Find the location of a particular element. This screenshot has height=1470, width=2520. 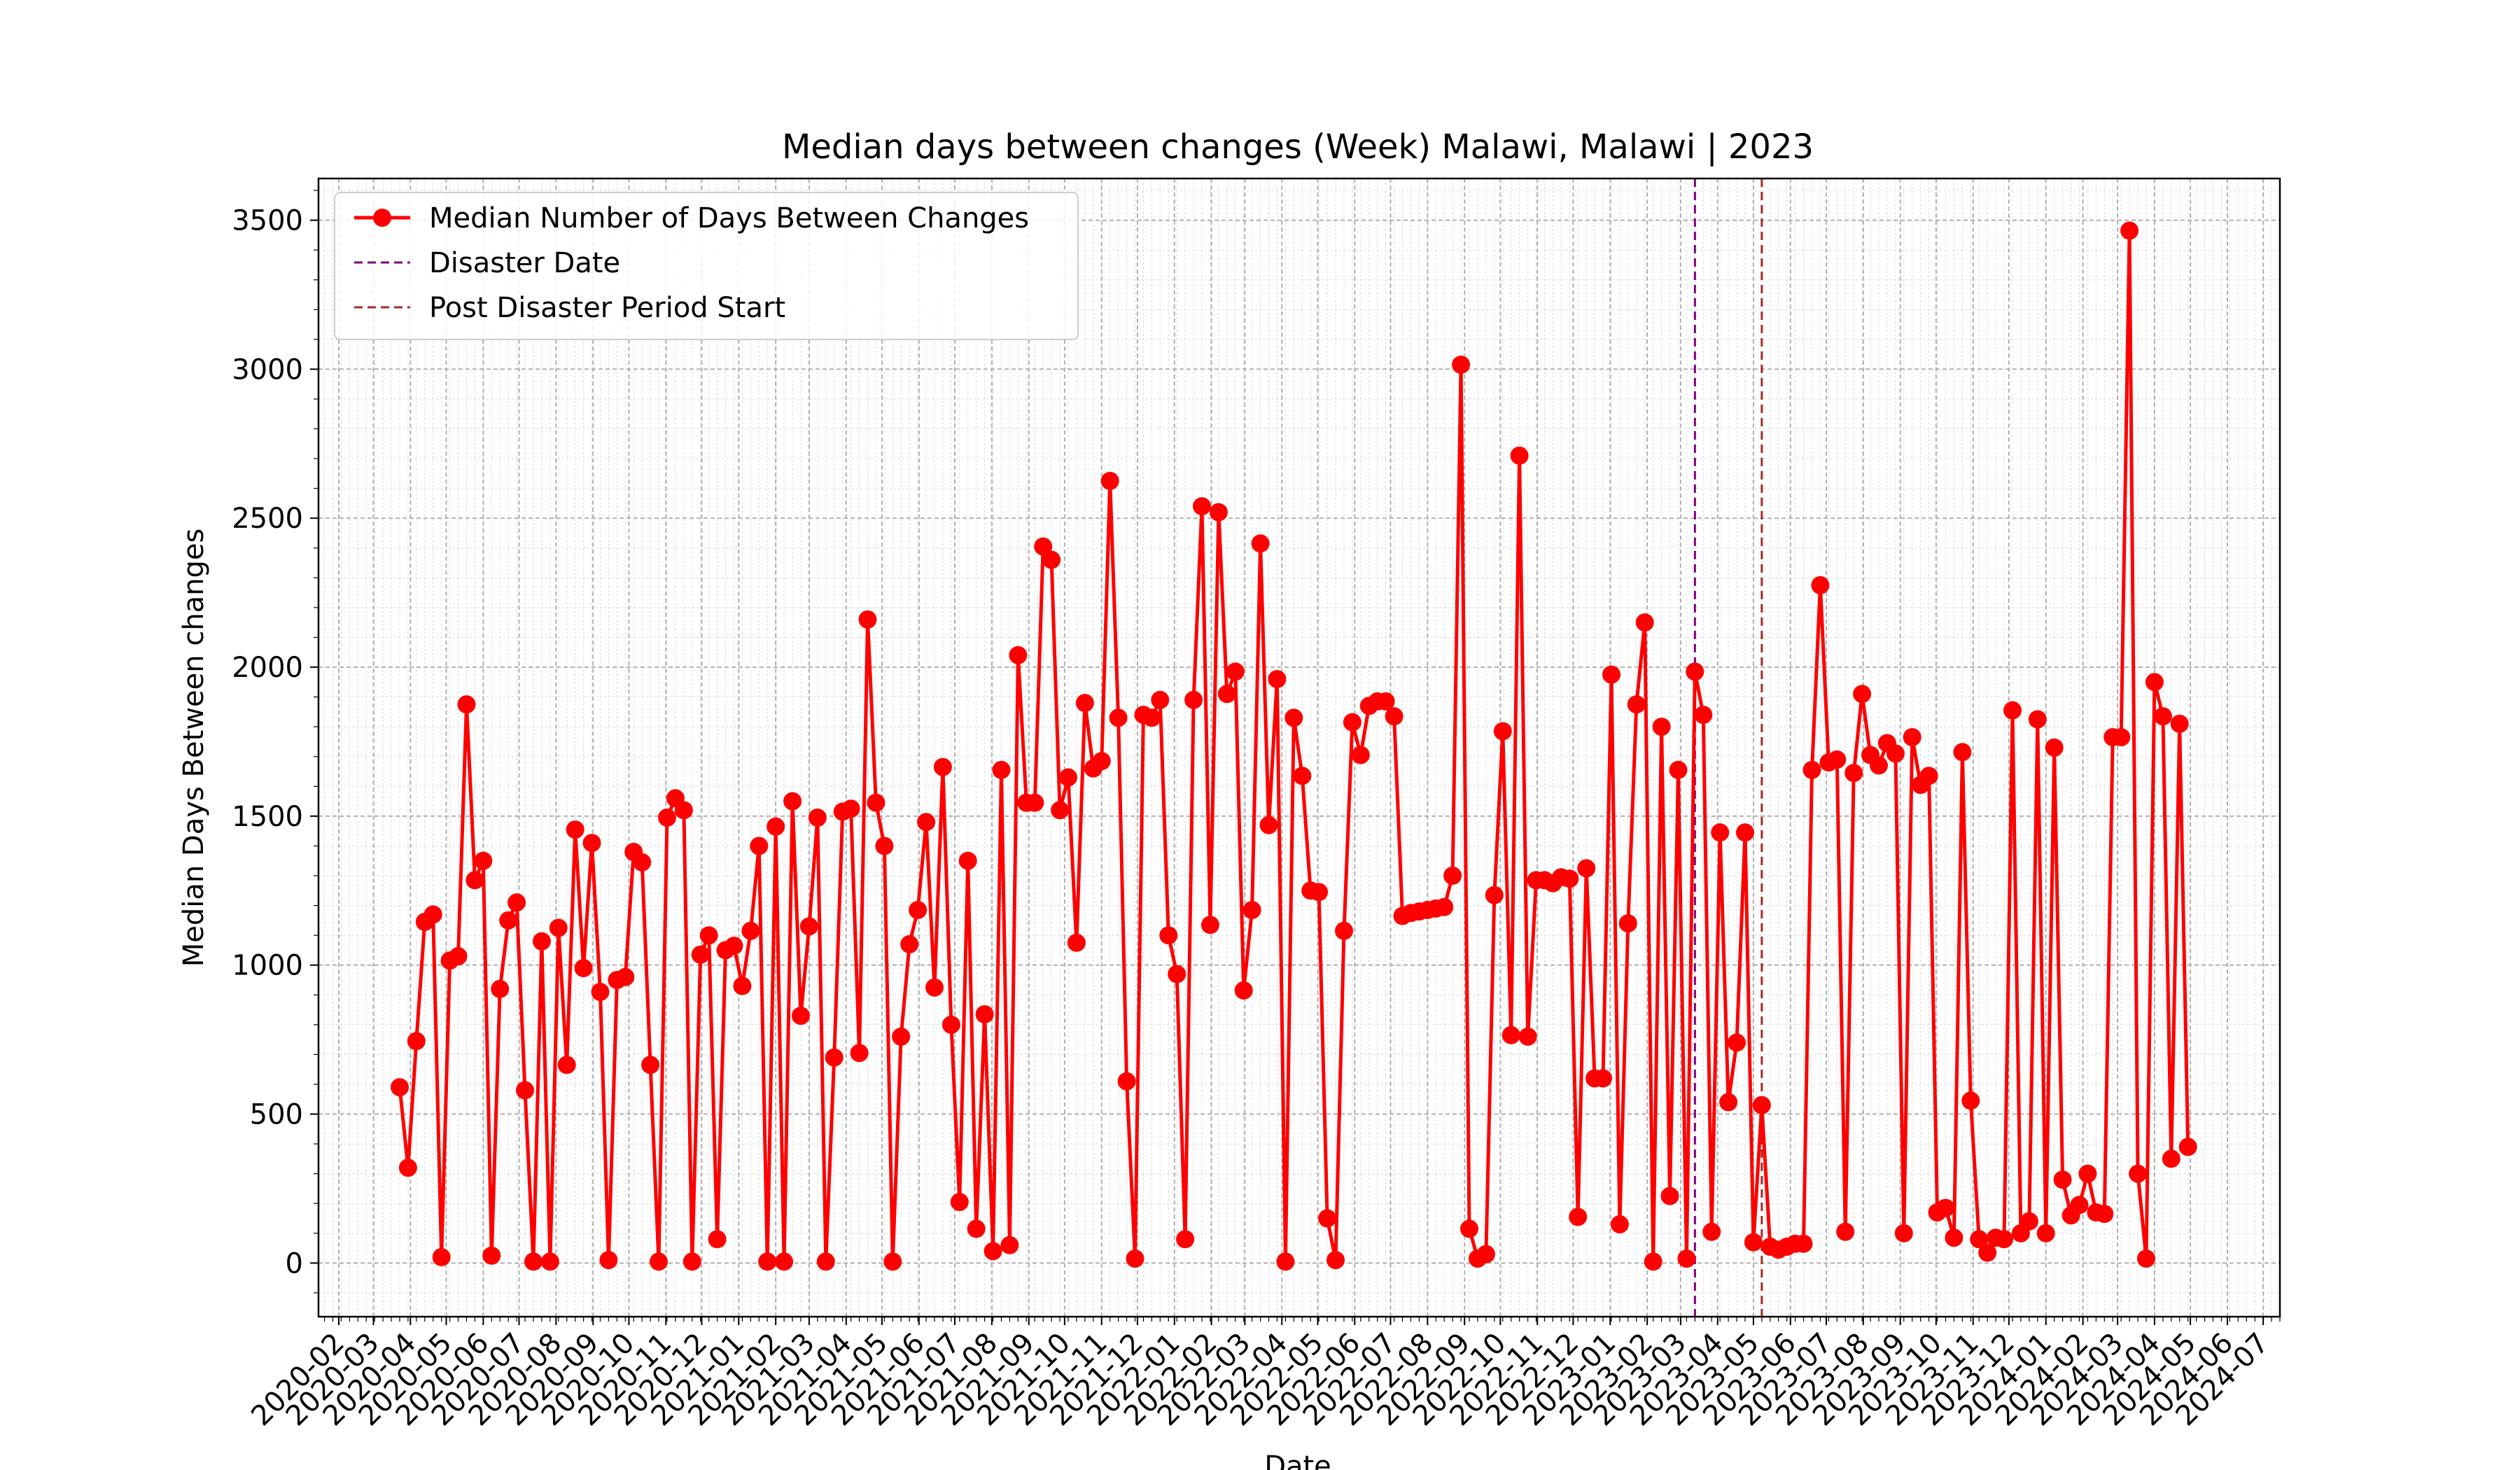

legend-label-post-disaster-period-start: Post Disaster Period Start is located at coordinates (607, 308).